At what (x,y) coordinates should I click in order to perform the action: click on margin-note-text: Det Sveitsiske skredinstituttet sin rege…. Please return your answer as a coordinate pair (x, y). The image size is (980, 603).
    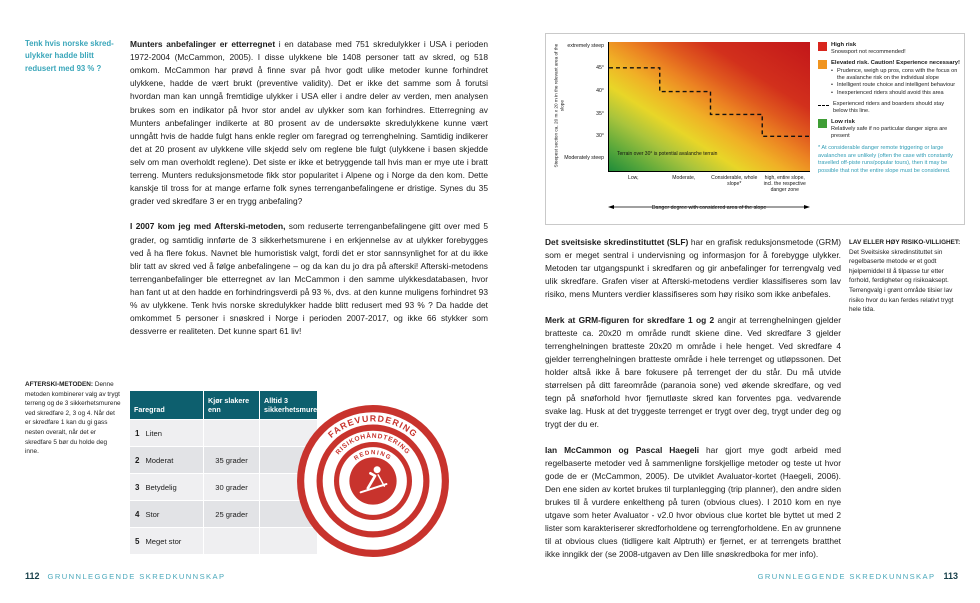
    Looking at the image, I should click on (901, 281).